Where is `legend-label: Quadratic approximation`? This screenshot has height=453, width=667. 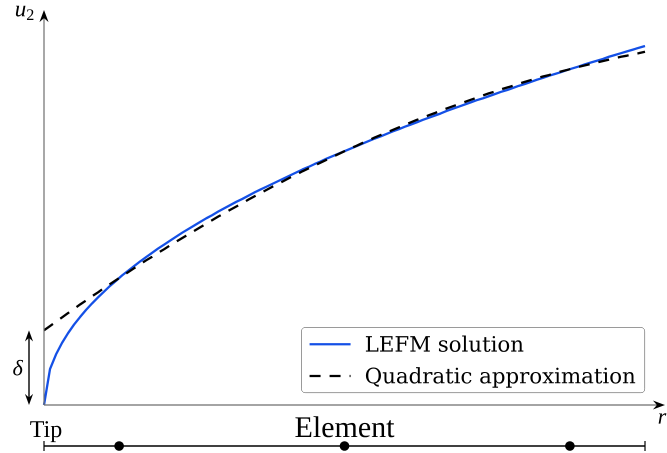
legend-label: Quadratic approximation is located at coordinates (501, 377).